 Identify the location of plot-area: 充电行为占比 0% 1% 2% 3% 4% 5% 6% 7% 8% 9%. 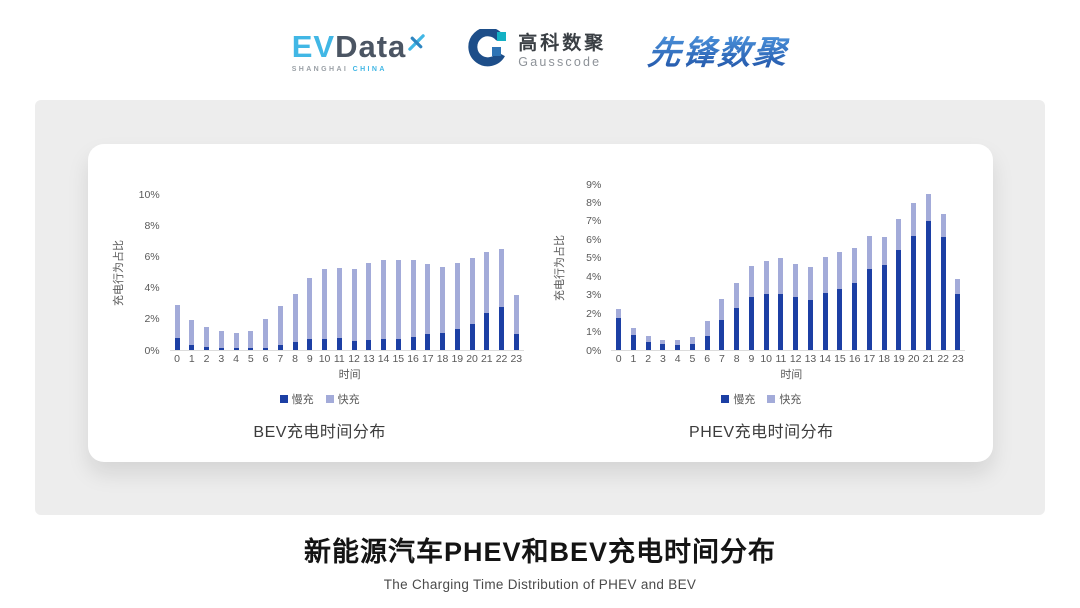
(761, 263).